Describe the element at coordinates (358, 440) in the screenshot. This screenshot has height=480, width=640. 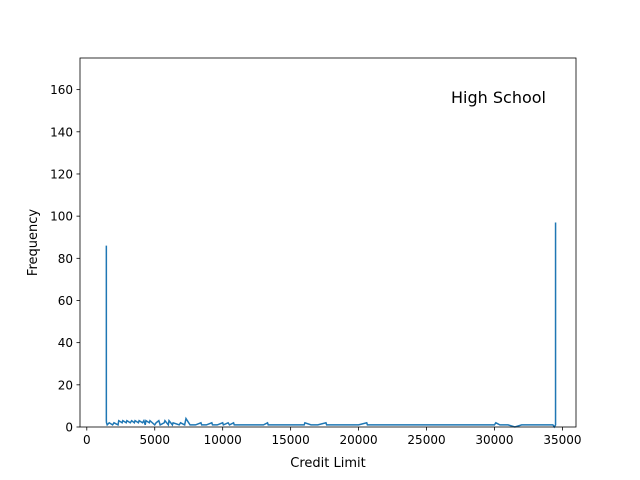
I see `x-tick-label: 20000` at that location.